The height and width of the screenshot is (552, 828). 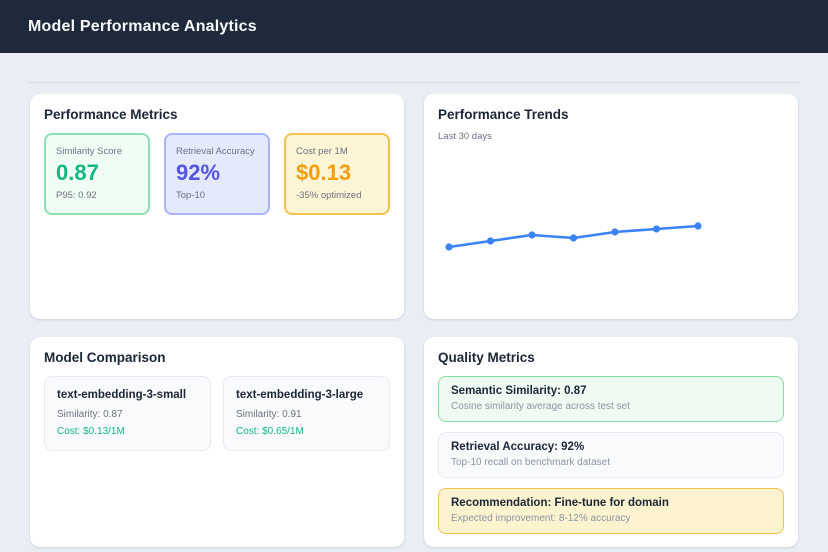 What do you see at coordinates (530, 462) in the screenshot?
I see `quality-row-description: Top-10 recall on benchmark dataset` at bounding box center [530, 462].